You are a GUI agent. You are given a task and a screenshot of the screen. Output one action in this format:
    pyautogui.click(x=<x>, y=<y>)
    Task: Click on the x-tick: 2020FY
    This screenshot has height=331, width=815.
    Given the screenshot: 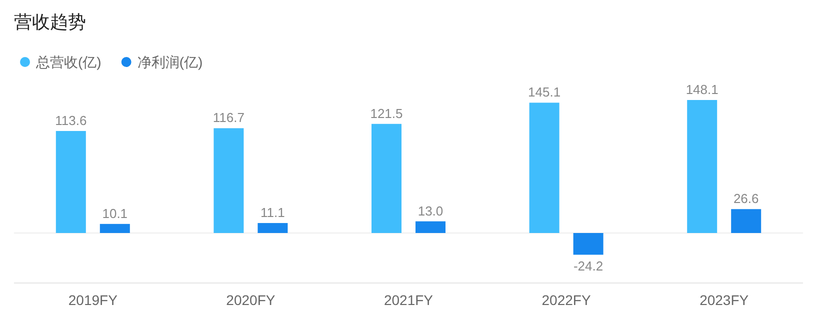 What is the action you would take?
    pyautogui.click(x=251, y=300)
    